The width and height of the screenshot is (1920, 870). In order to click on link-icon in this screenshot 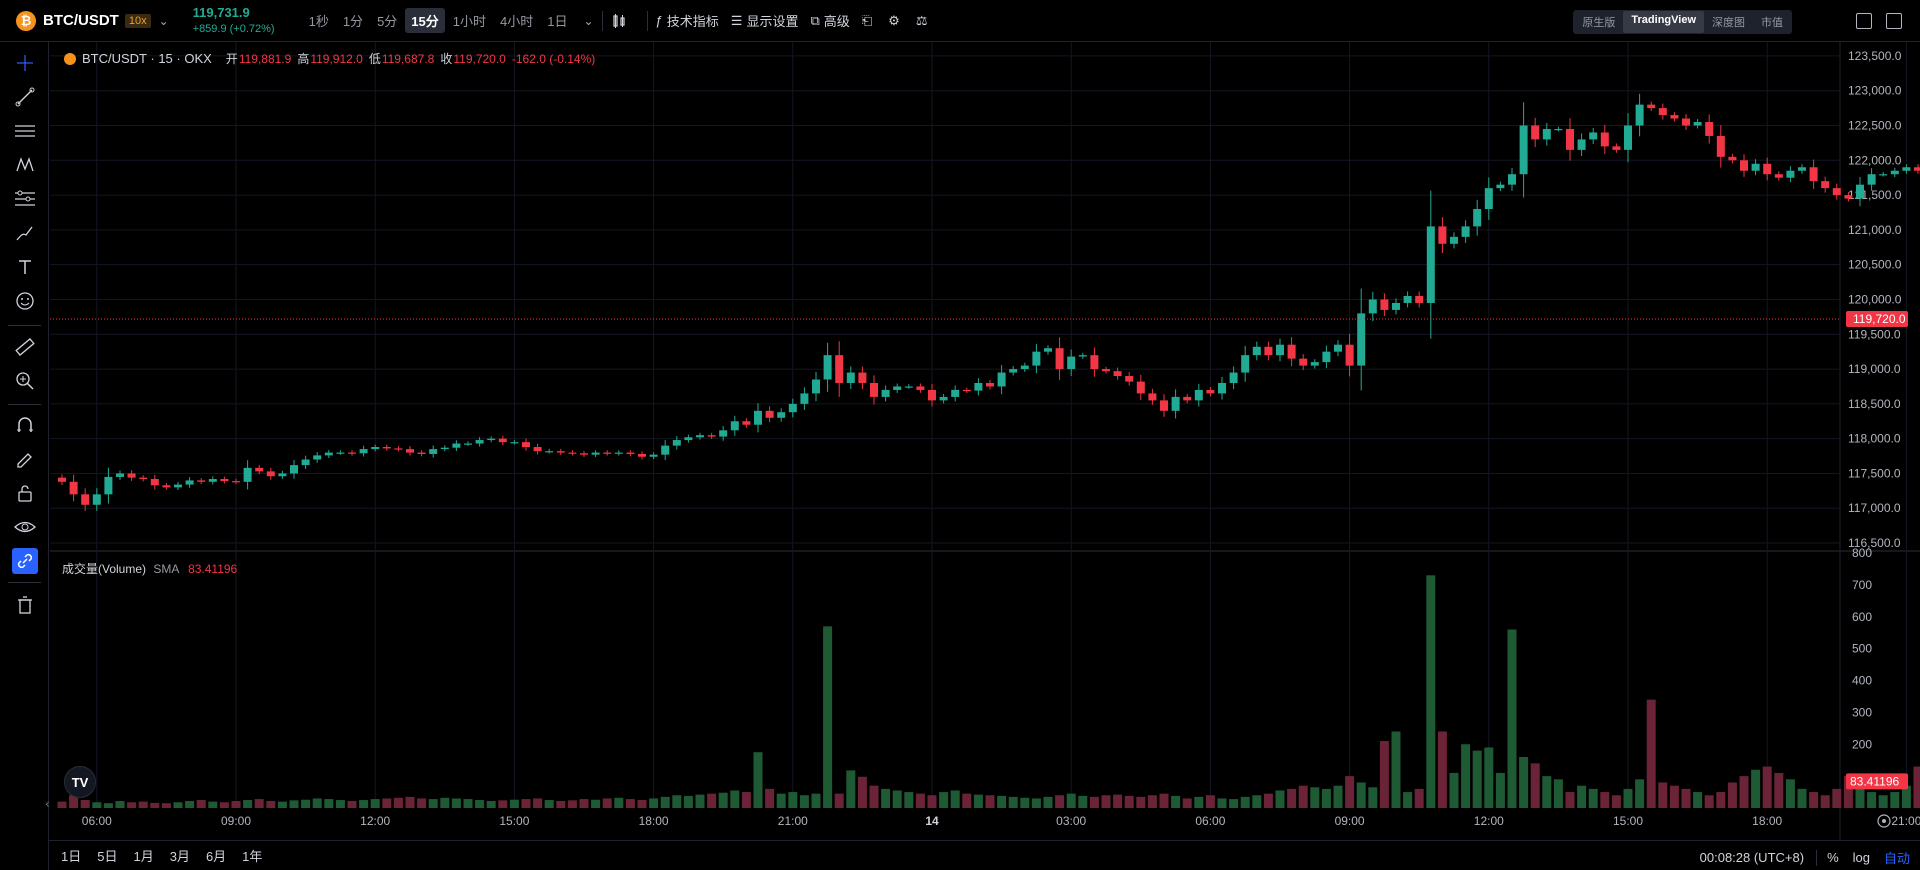, I will do `click(25, 561)`.